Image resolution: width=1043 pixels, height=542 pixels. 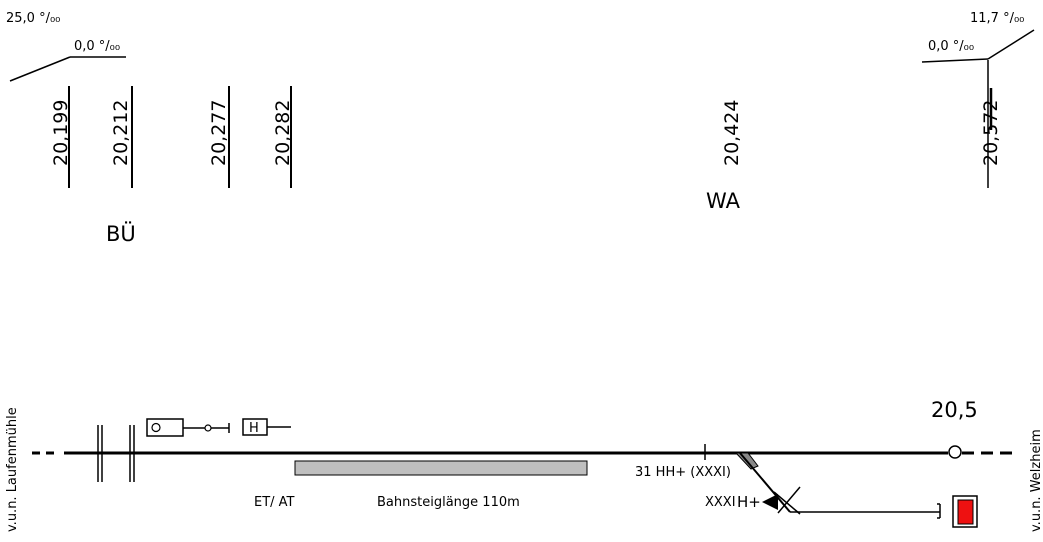 What do you see at coordinates (121, 133) in the screenshot?
I see `km-mark-label: 20,212` at bounding box center [121, 133].